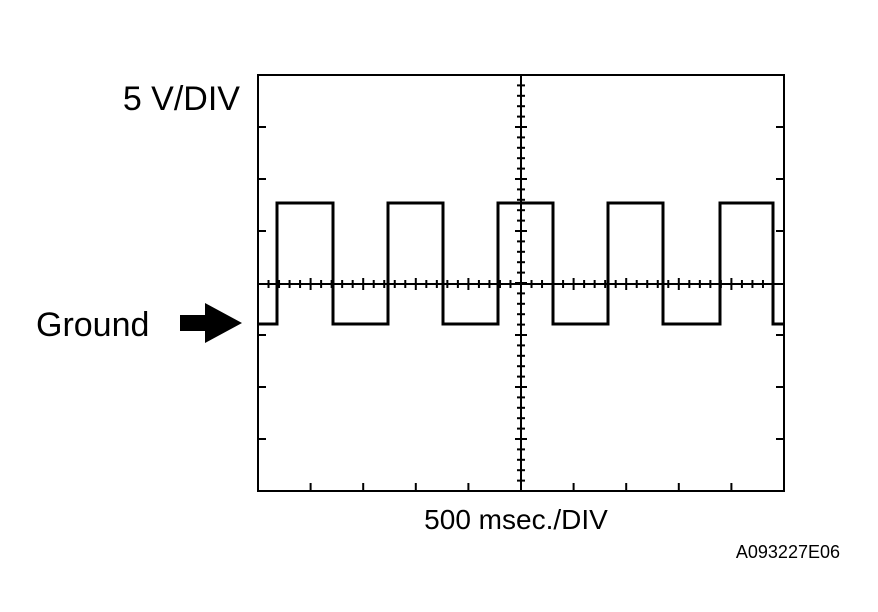 Image resolution: width=878 pixels, height=612 pixels. I want to click on horizontal-scale-label: 500 msec./DIV, so click(516, 519).